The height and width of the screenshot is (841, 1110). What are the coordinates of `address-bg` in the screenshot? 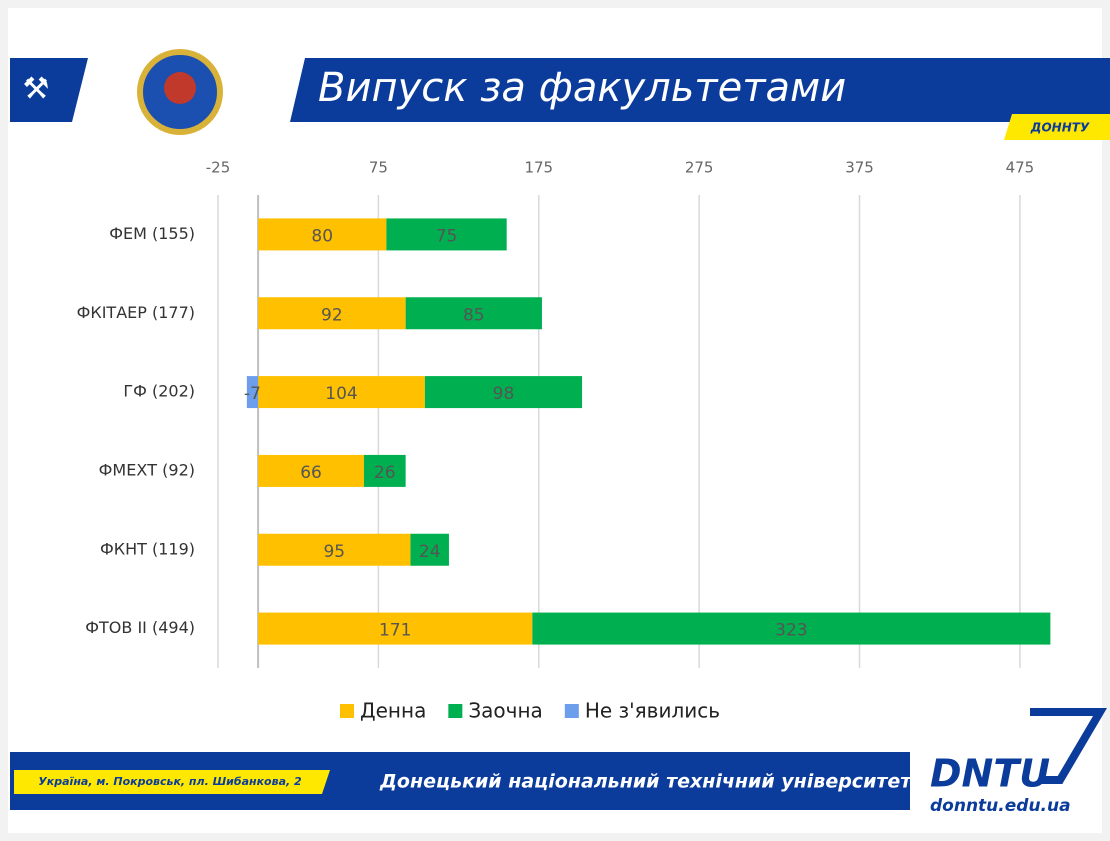 It's located at (172, 782).